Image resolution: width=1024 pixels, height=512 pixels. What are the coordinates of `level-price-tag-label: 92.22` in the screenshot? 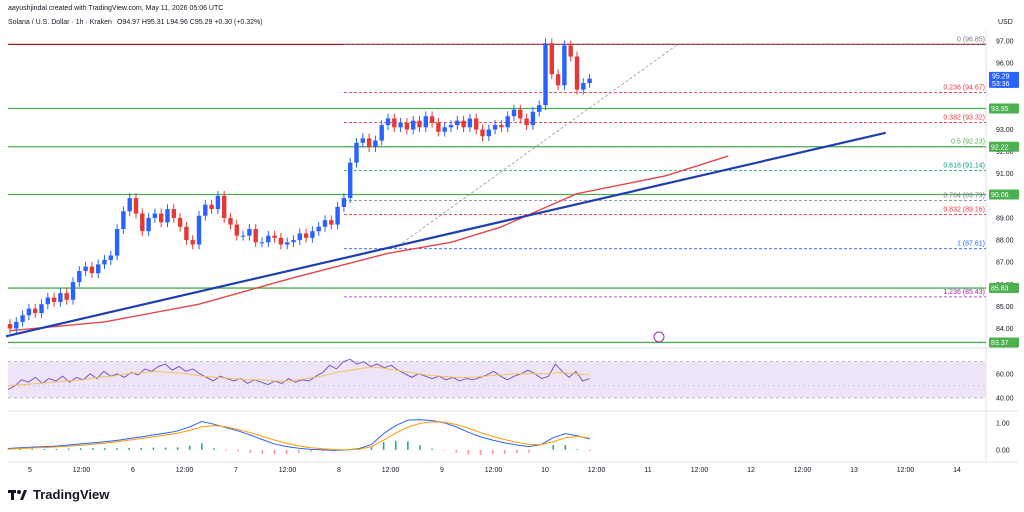 It's located at (1000, 147).